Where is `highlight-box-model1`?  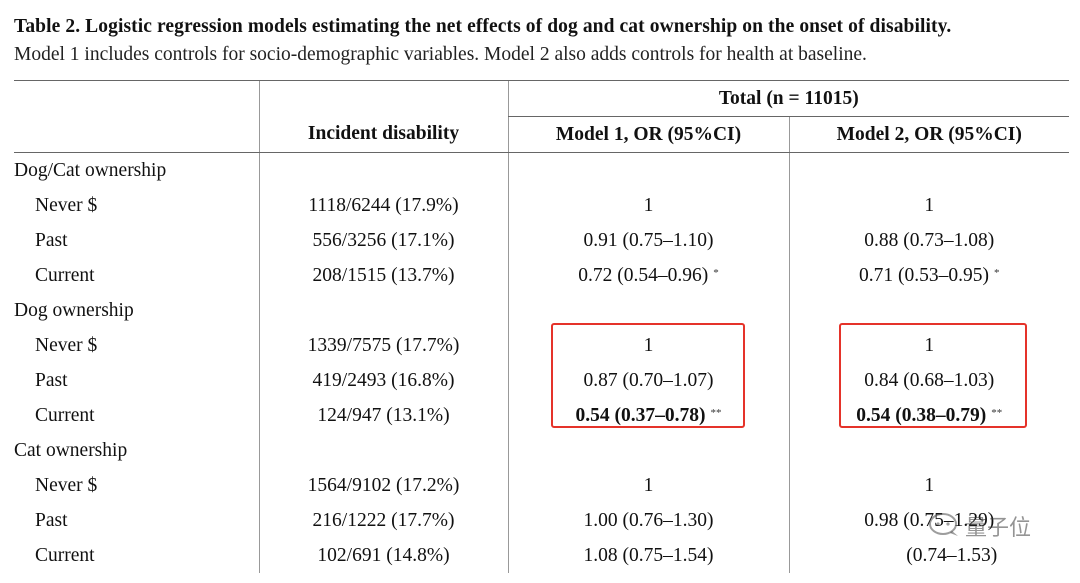 highlight-box-model1 is located at coordinates (648, 375).